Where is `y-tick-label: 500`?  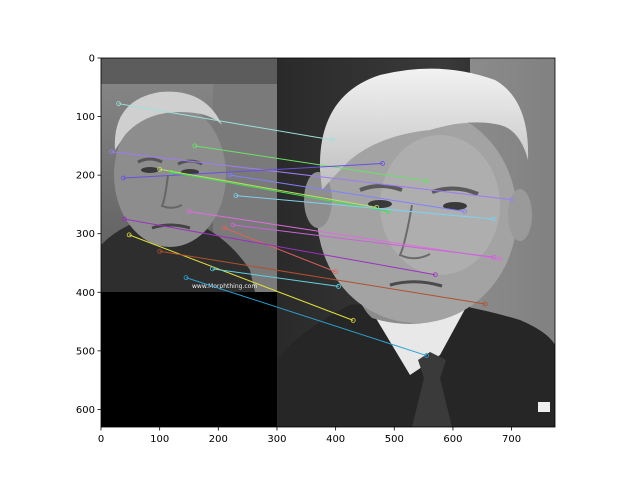
y-tick-label: 500 is located at coordinates (85, 351).